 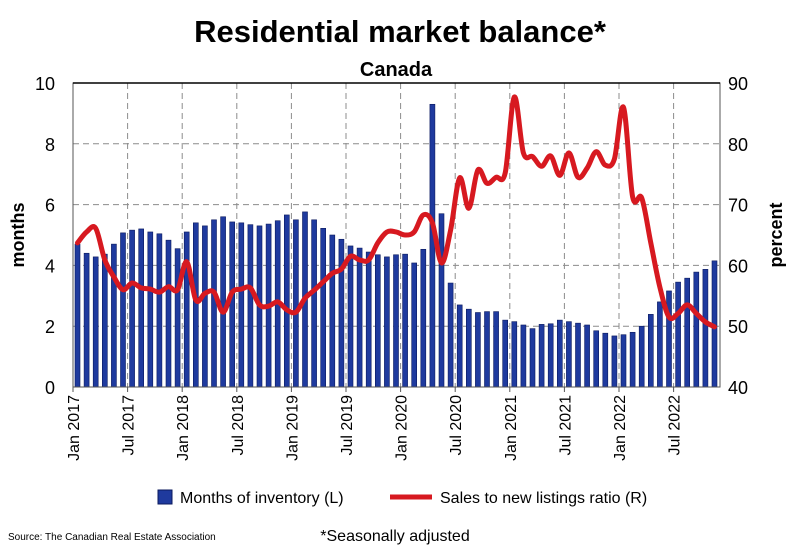 I want to click on legend-label-line: Sales to new listings ratio (R), so click(x=543, y=498).